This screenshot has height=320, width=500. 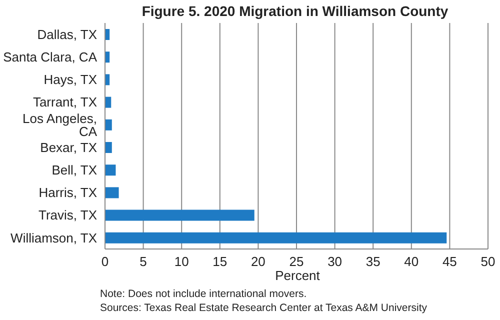 I want to click on y-tick-label: Harris, TX, so click(x=68, y=192).